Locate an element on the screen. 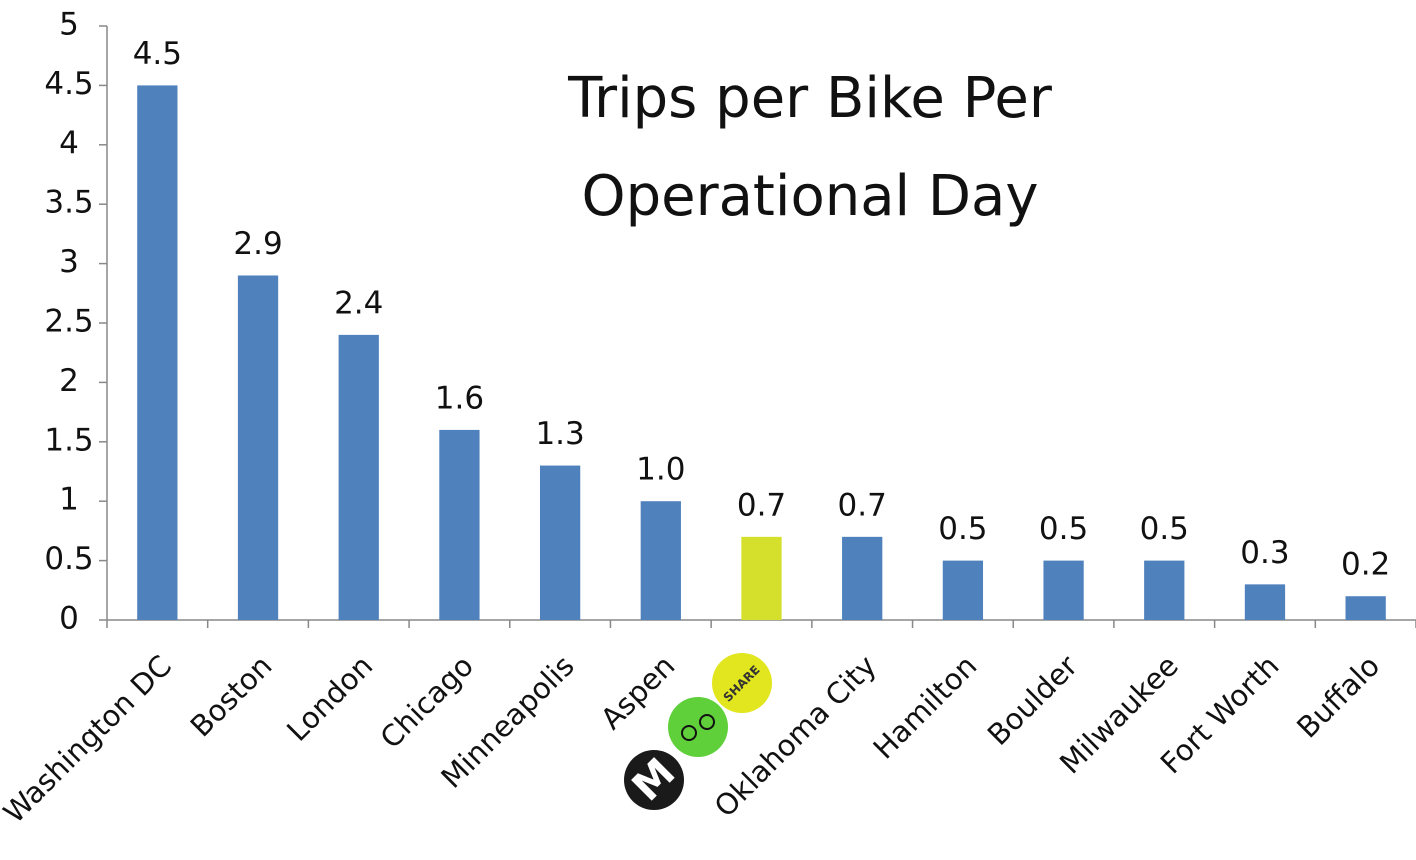 This screenshot has height=860, width=1416. y-tick-label: 3 is located at coordinates (69, 262).